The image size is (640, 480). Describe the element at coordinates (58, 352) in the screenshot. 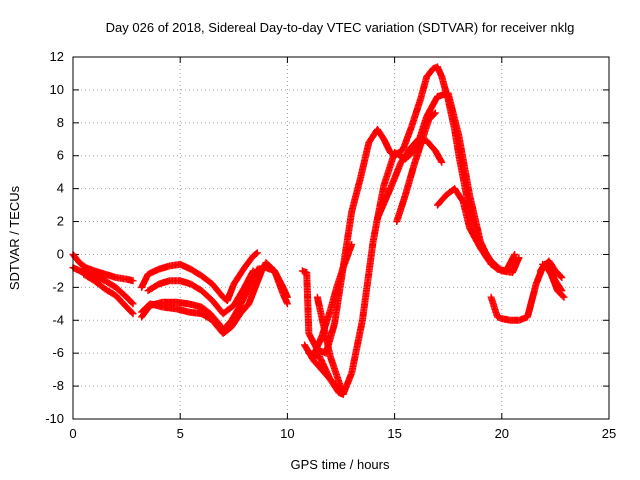

I see `y-tick-label: -6` at that location.